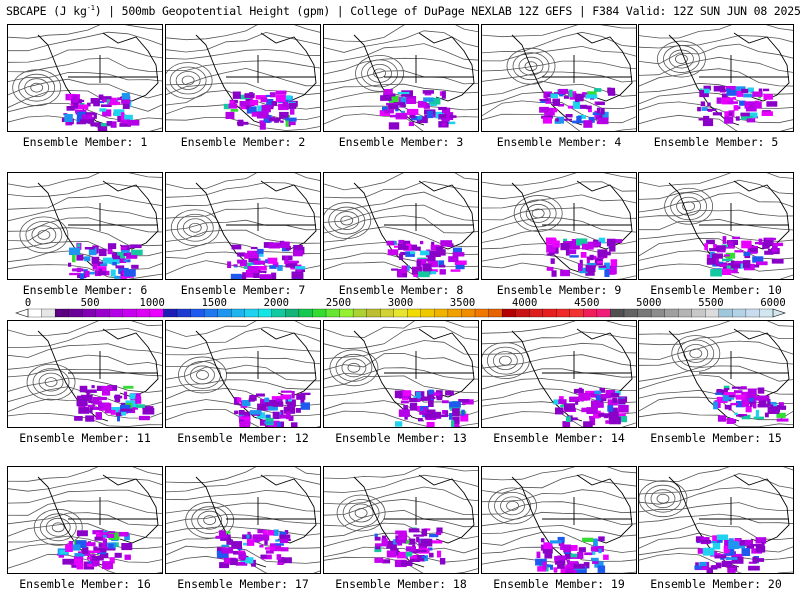 This screenshot has width=800, height=600. Describe the element at coordinates (711, 303) in the screenshot. I see `colorbar-tick-label: 5500` at that location.